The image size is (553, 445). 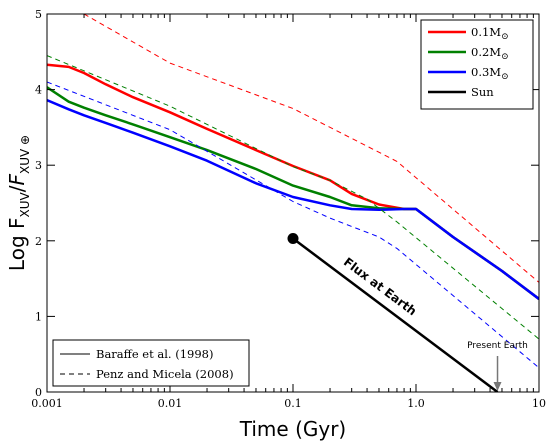 What do you see at coordinates (490, 33) in the screenshot?
I see `legend-label-0-1m: 0.1M⊙` at bounding box center [490, 33].